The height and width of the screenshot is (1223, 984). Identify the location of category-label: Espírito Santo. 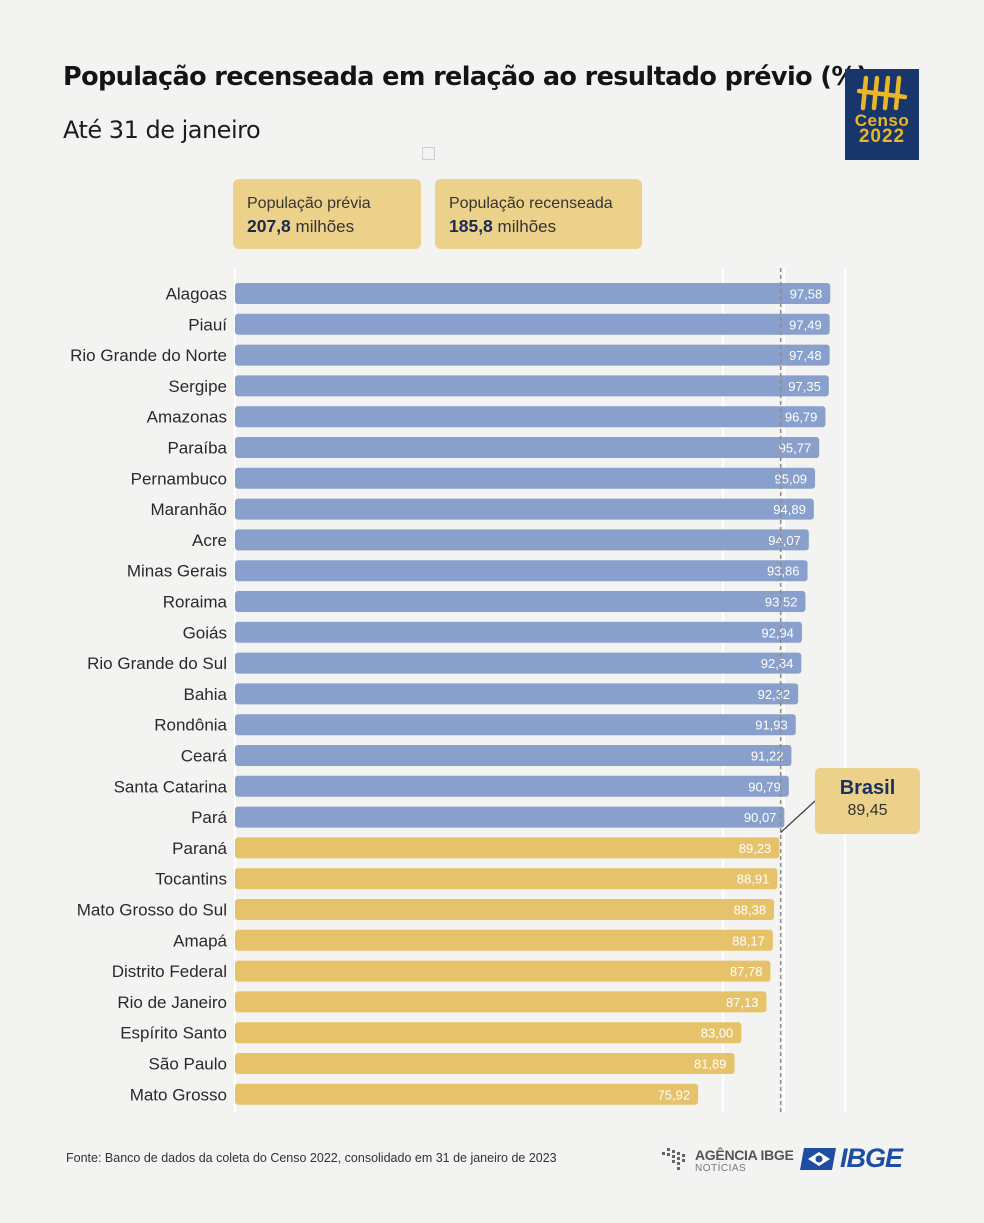
(173, 1033).